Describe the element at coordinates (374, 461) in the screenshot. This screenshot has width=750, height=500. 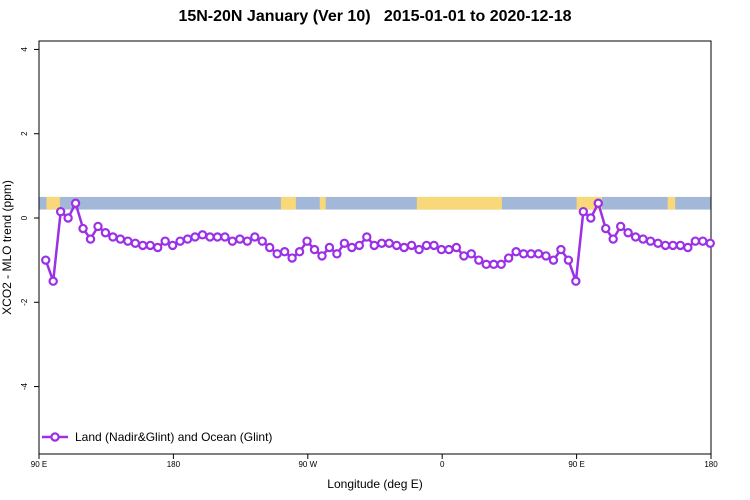
I see `x-axis-ticks: 90 E 180 90 W 0 90 E 180` at that location.